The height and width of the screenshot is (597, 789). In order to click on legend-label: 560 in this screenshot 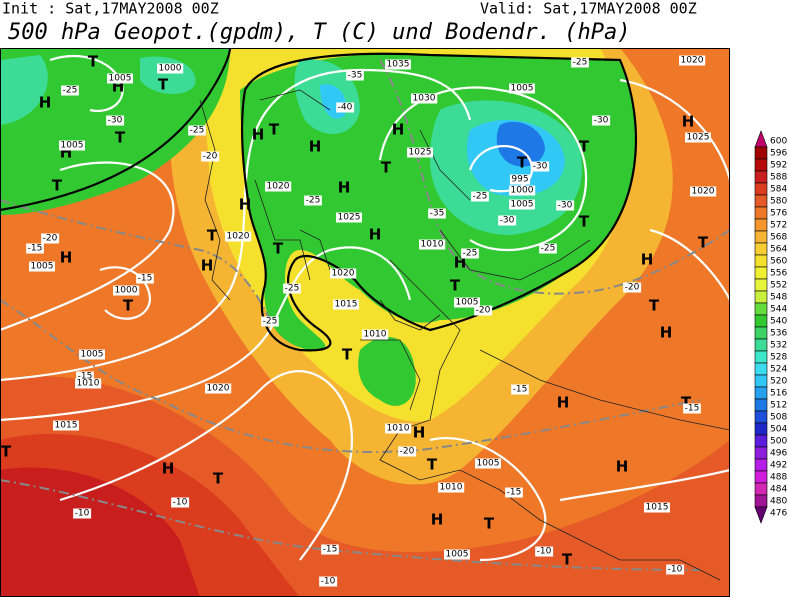, I will do `click(778, 262)`.